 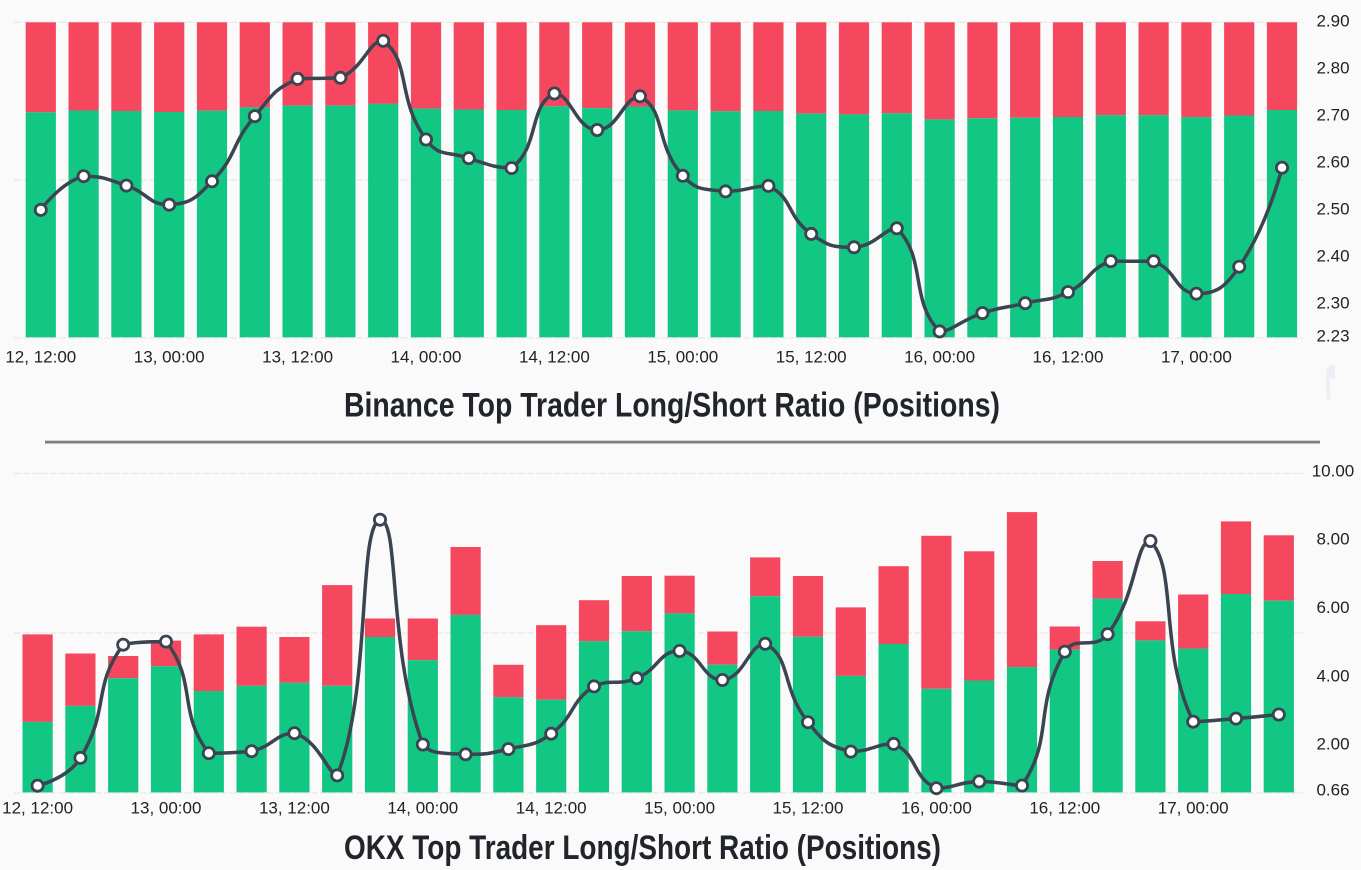 I want to click on svg-text: 10.00, so click(x=1333, y=470).